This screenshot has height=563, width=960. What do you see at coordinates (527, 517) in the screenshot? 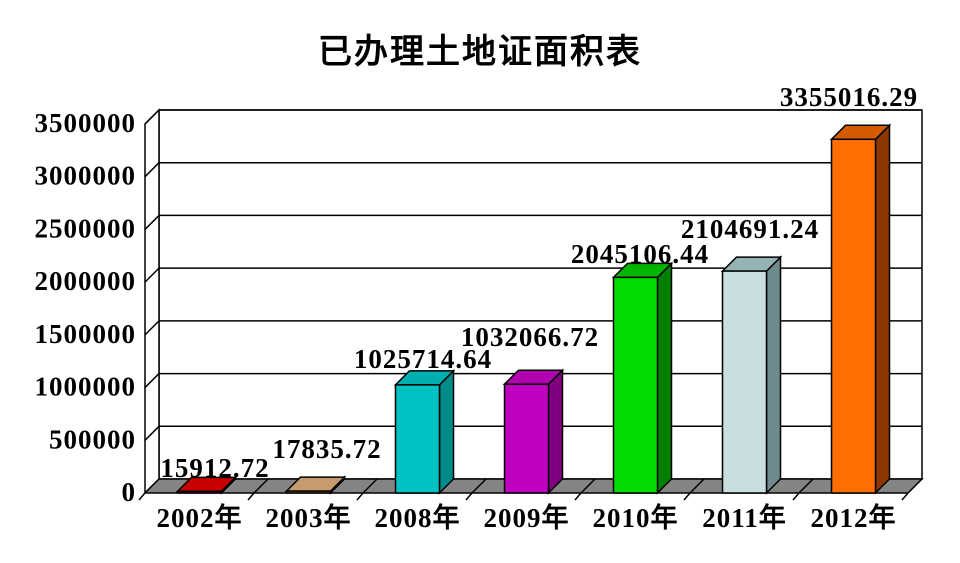
I see `x-label-2009年: 2009年` at bounding box center [527, 517].